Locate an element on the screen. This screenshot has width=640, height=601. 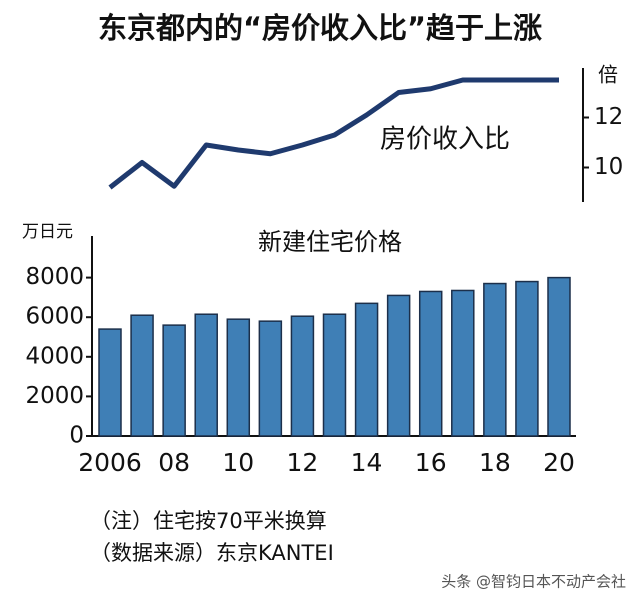
line is located at coordinates (333, 133).